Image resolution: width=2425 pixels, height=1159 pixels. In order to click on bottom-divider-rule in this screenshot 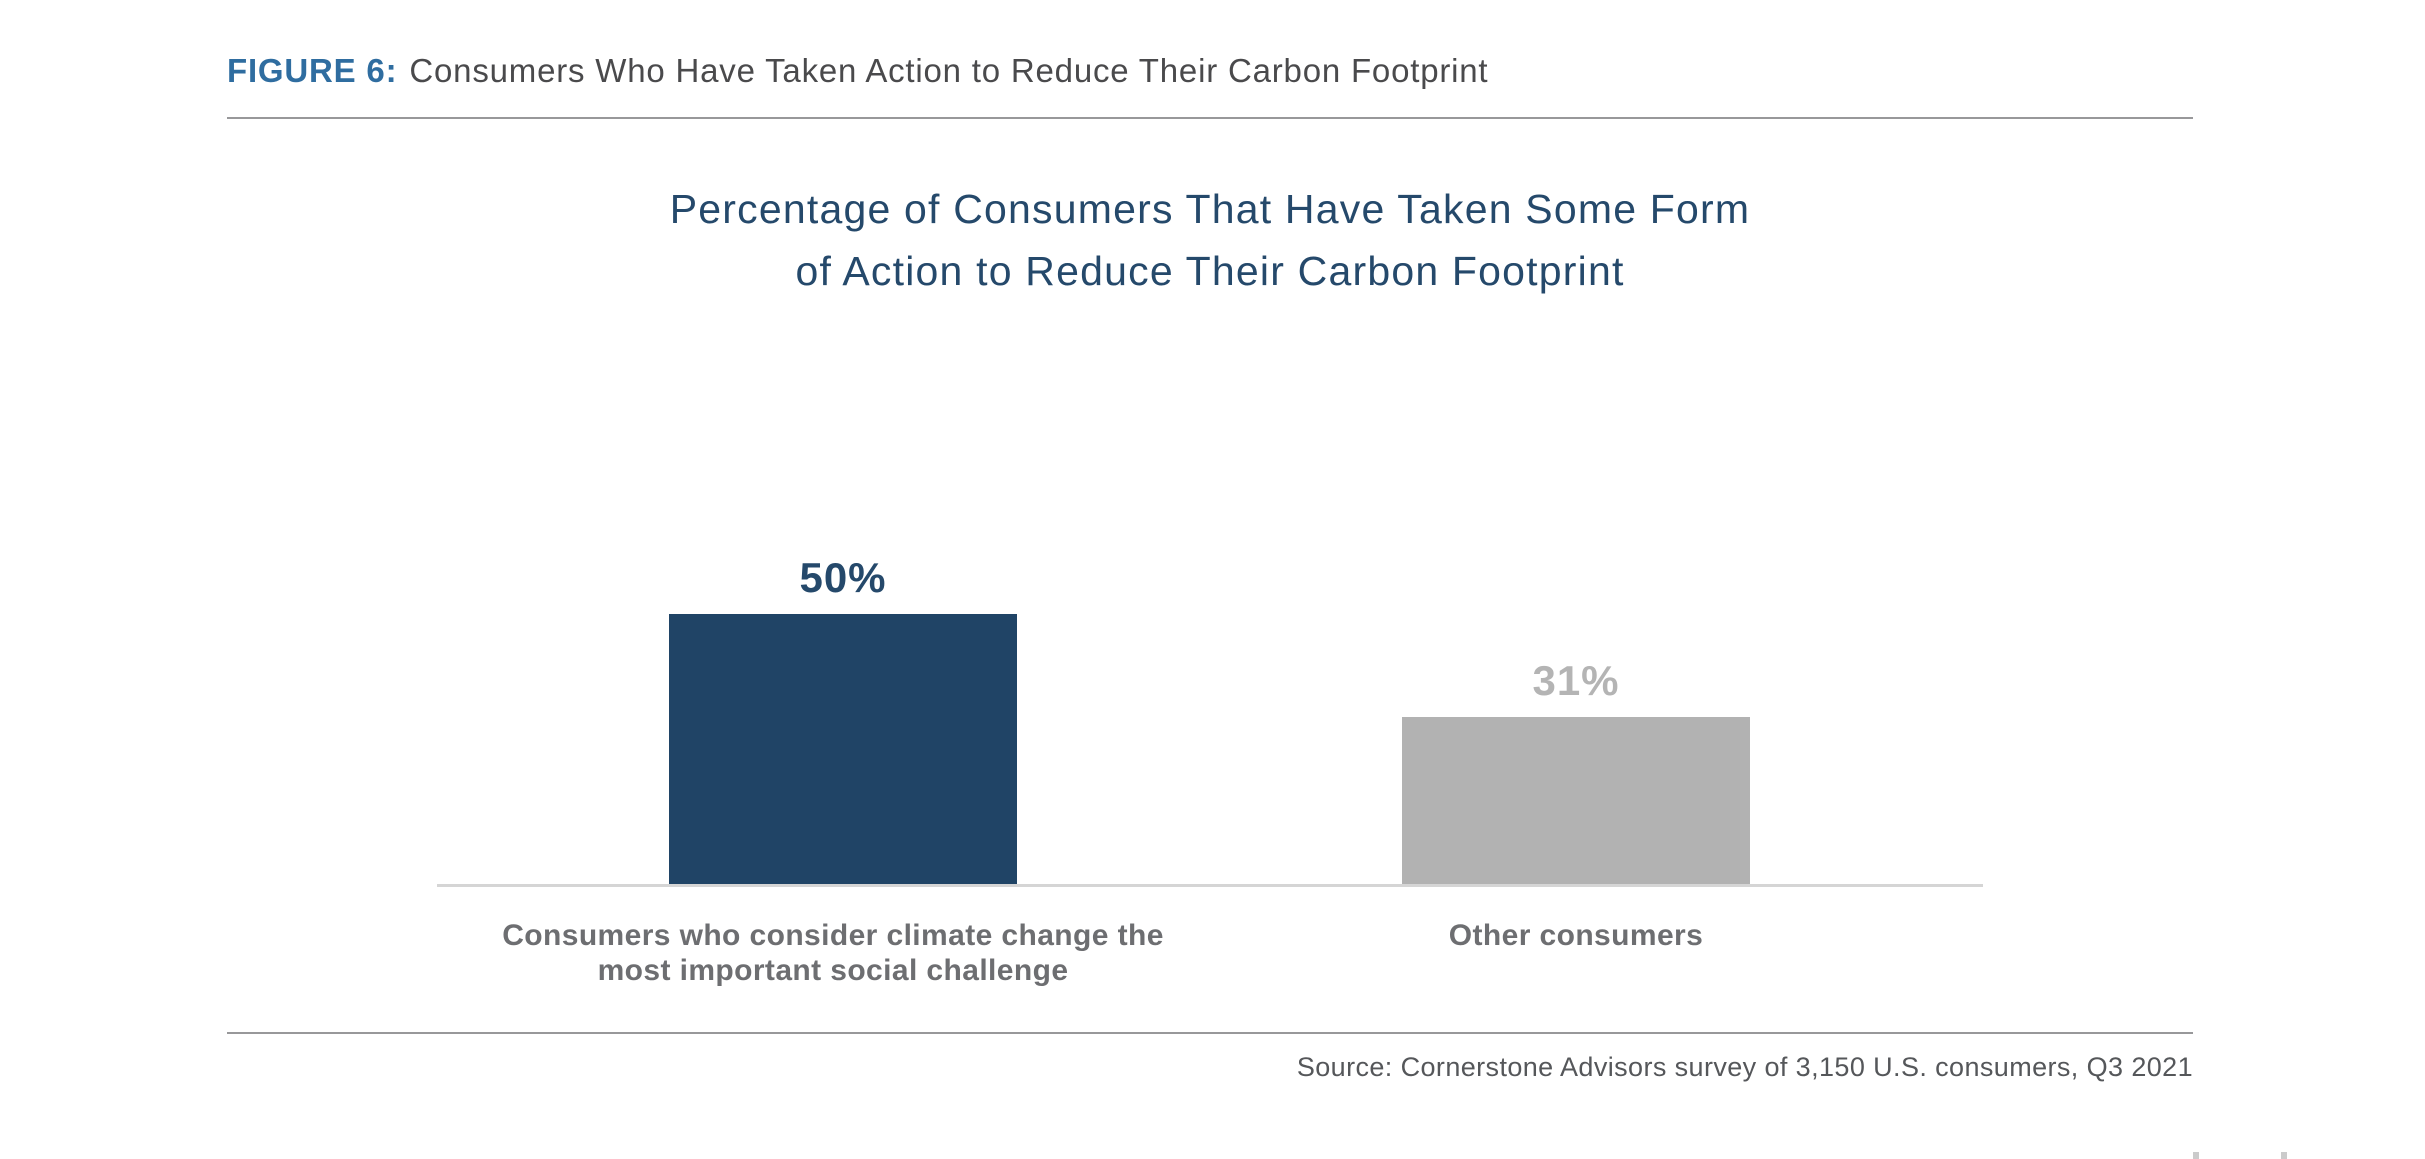, I will do `click(1210, 1033)`.